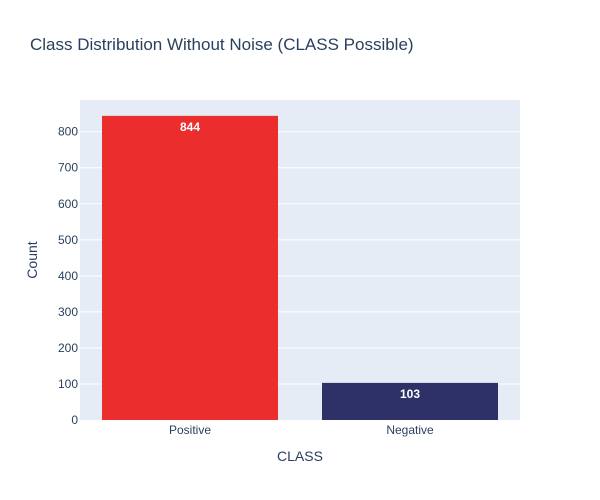  Describe the element at coordinates (410, 430) in the screenshot. I see `x-tick-label: Negative` at that location.